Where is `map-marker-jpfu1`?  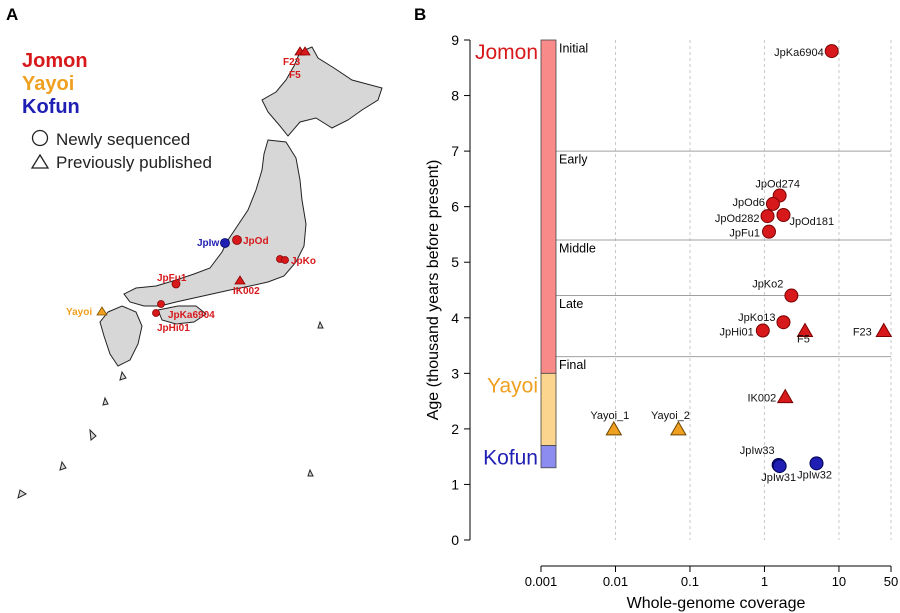 map-marker-jpfu1 is located at coordinates (176, 284).